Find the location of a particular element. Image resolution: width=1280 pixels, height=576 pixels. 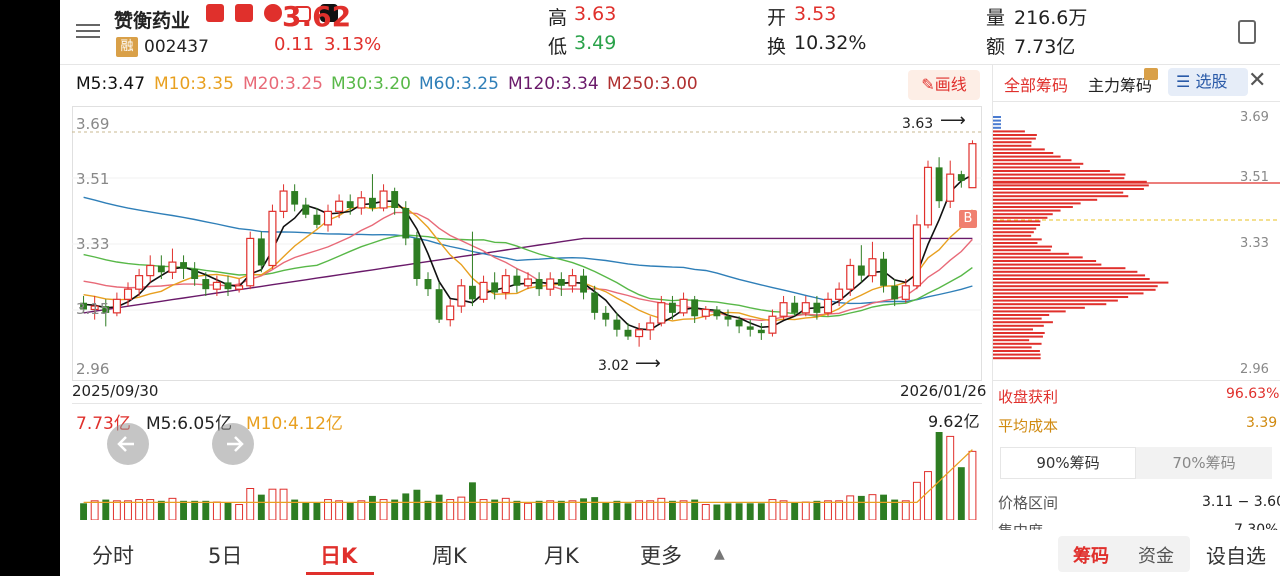

high-value: 3.63 is located at coordinates (595, 14).